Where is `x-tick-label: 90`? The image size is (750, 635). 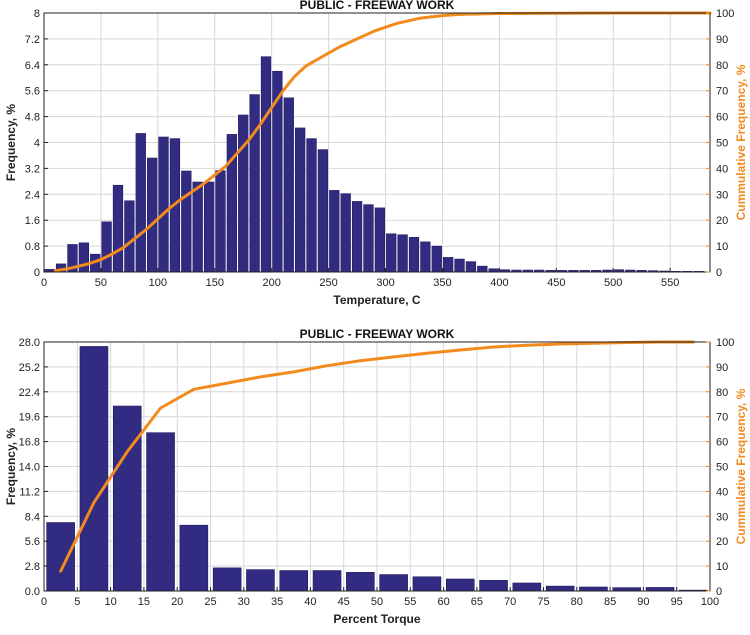 x-tick-label: 90 is located at coordinates (643, 602).